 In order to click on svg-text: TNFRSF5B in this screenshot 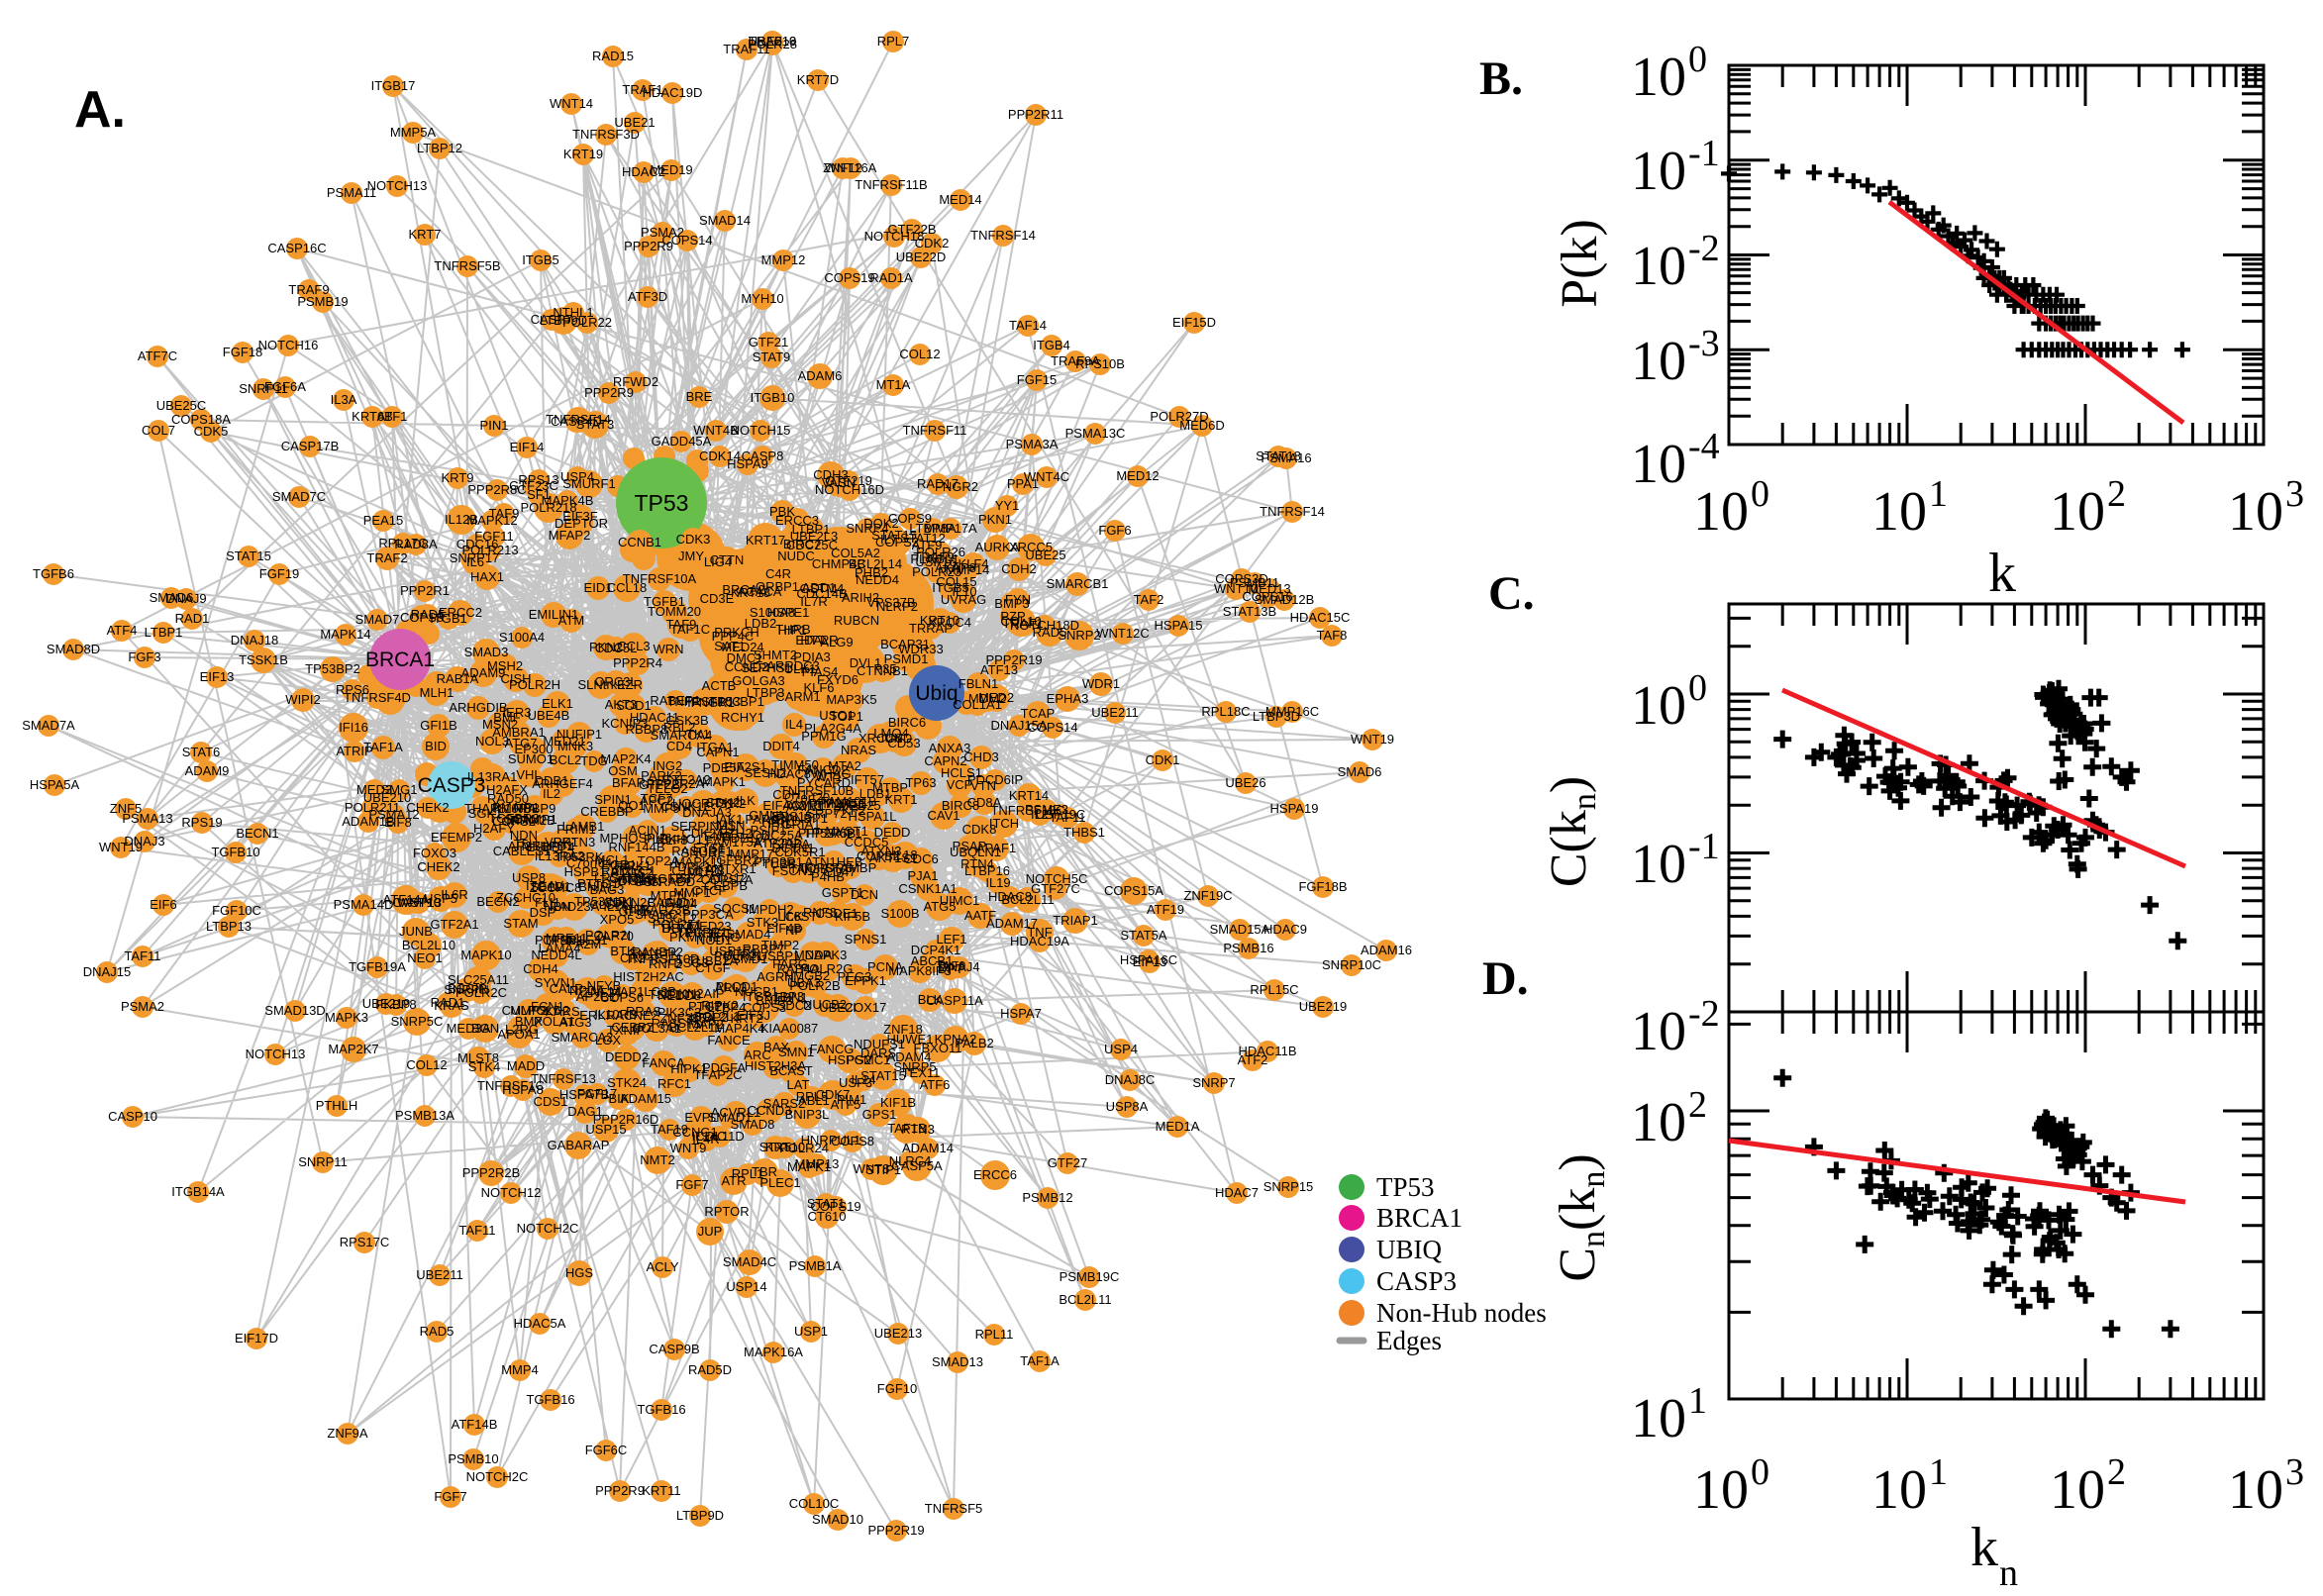, I will do `click(467, 265)`.